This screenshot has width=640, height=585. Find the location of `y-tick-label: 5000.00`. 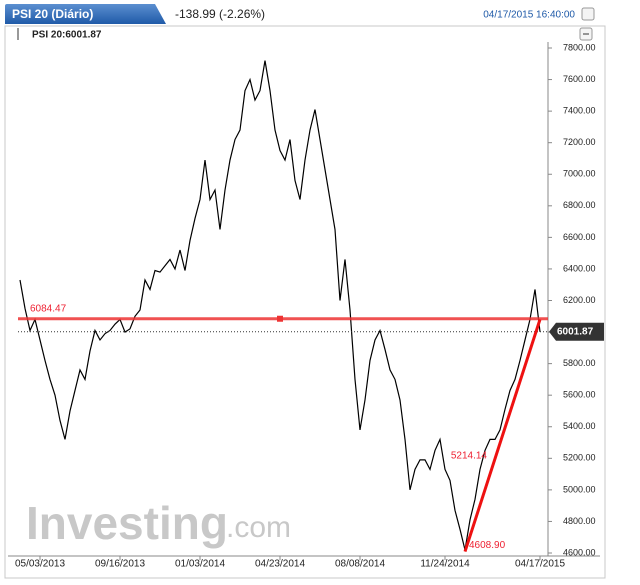

y-tick-label: 5000.00 is located at coordinates (579, 489).